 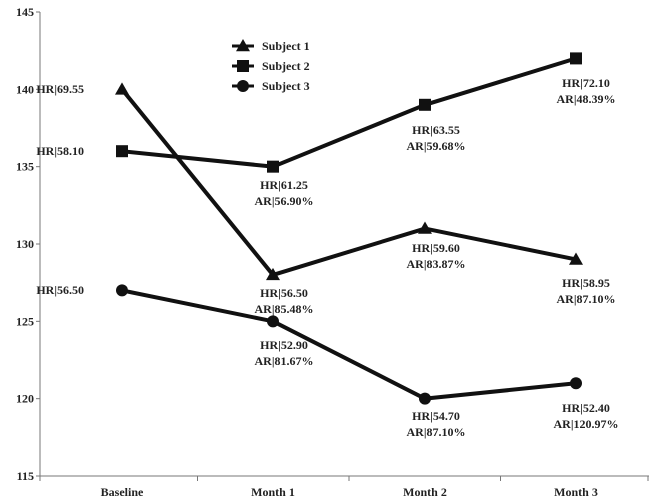 I want to click on subject-3-data-label-3-1: HR|54.70, so click(x=436, y=416).